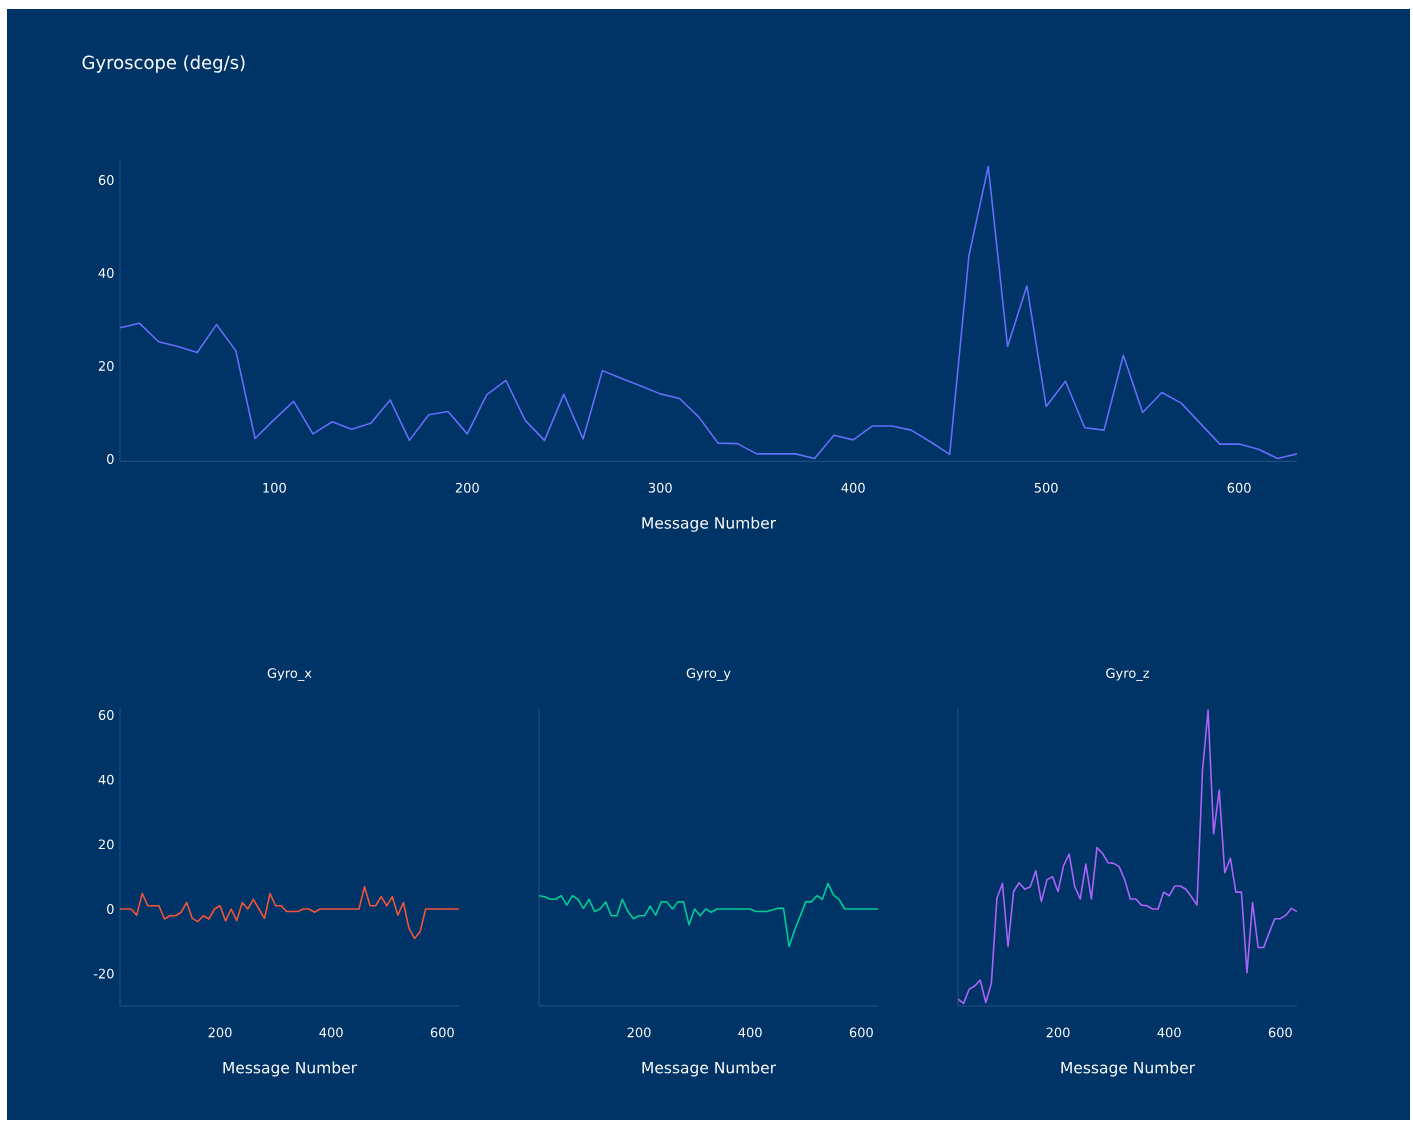 The width and height of the screenshot is (1413, 1124). I want to click on chart-title: Gyro_z, so click(1128, 674).